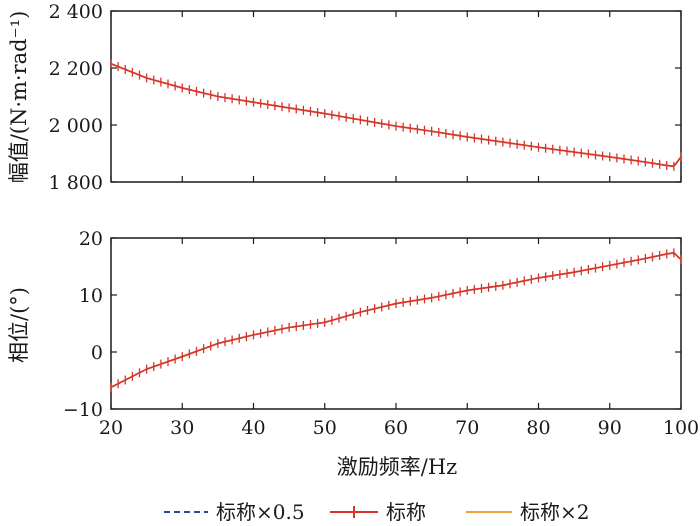 The width and height of the screenshot is (700, 526). What do you see at coordinates (182, 428) in the screenshot?
I see `x-tick-label: 30` at bounding box center [182, 428].